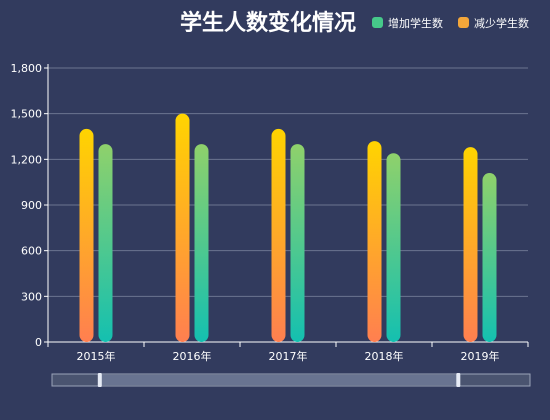  I want to click on zoom-slider-window, so click(279, 380).